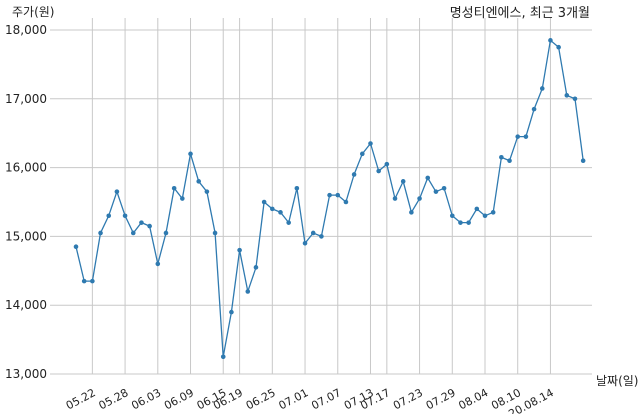 This screenshot has width=640, height=414. Describe the element at coordinates (26, 305) in the screenshot. I see `y-tick-label: 14,000` at that location.